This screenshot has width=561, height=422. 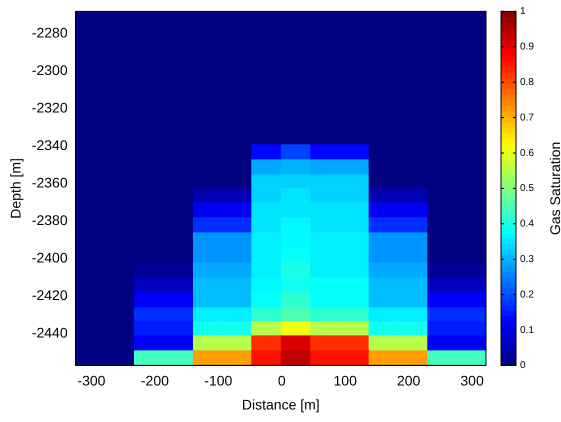 What do you see at coordinates (218, 380) in the screenshot?
I see `x-tick-label: -100` at bounding box center [218, 380].